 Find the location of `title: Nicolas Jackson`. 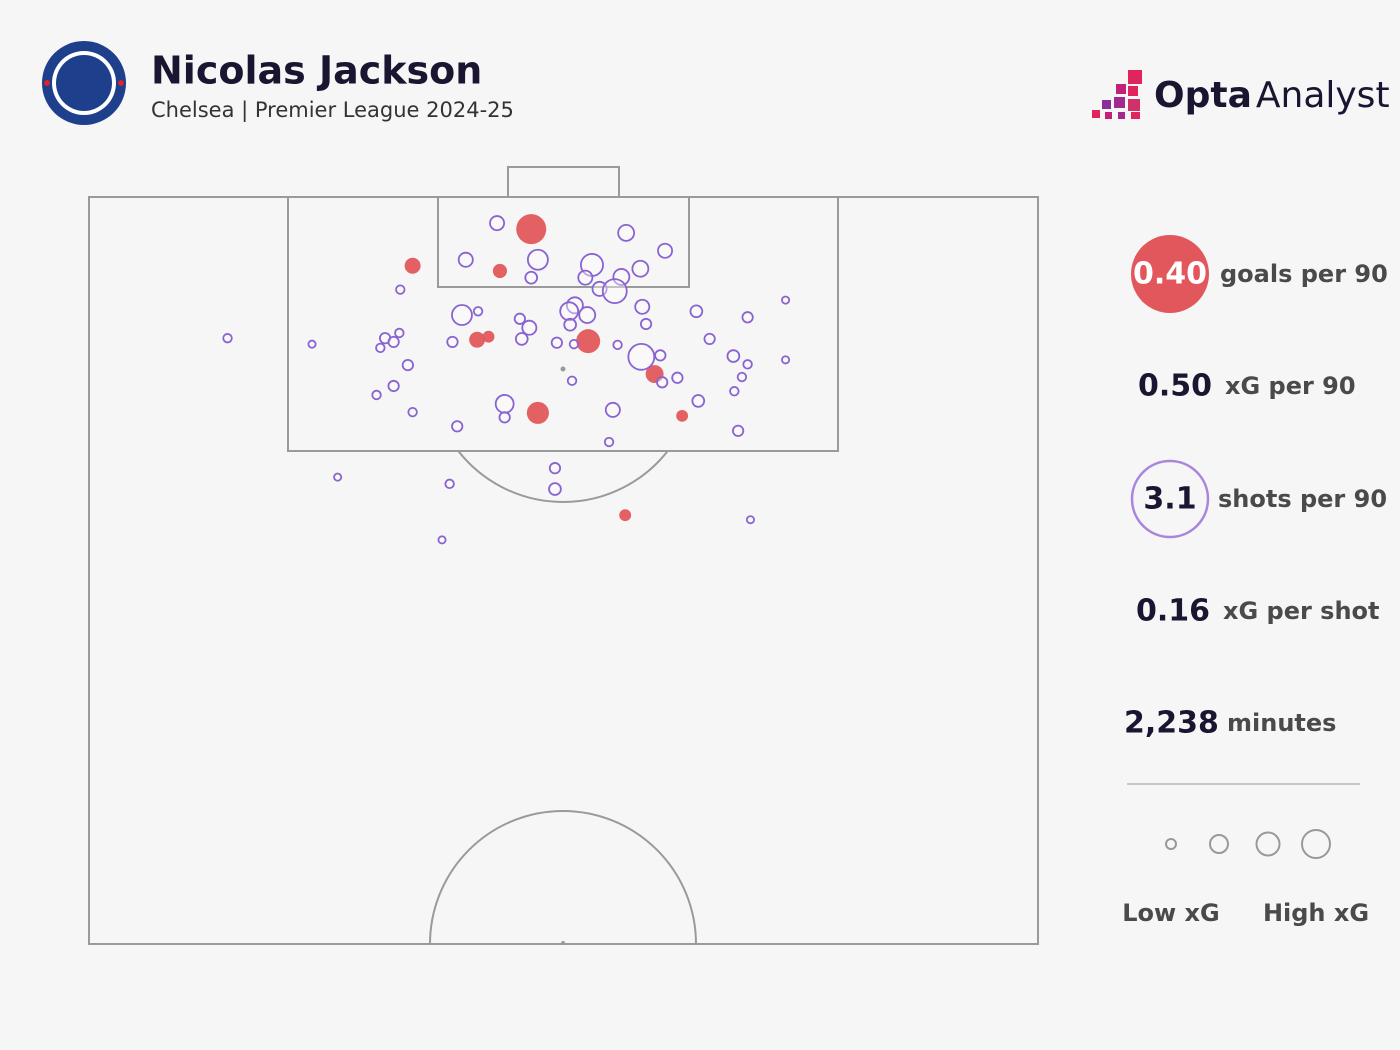

title: Nicolas Jackson is located at coordinates (316, 71).